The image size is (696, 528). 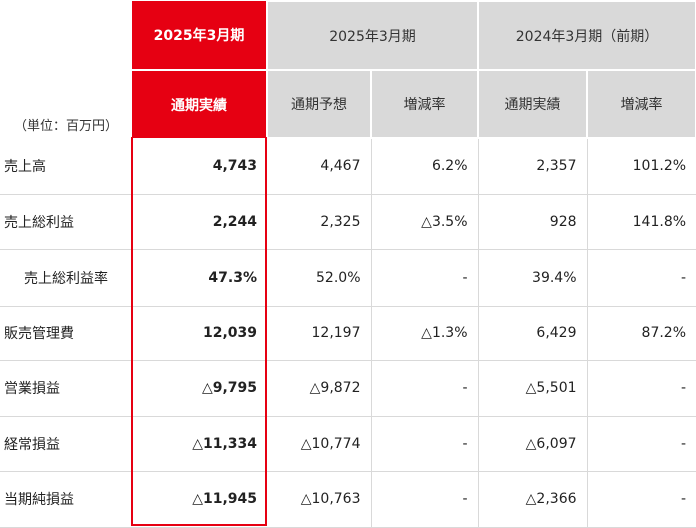 I want to click on table-row-sga: 販売管理費 12,039 12,197 △1.3% 6,429 87.2%, so click(x=348, y=333).